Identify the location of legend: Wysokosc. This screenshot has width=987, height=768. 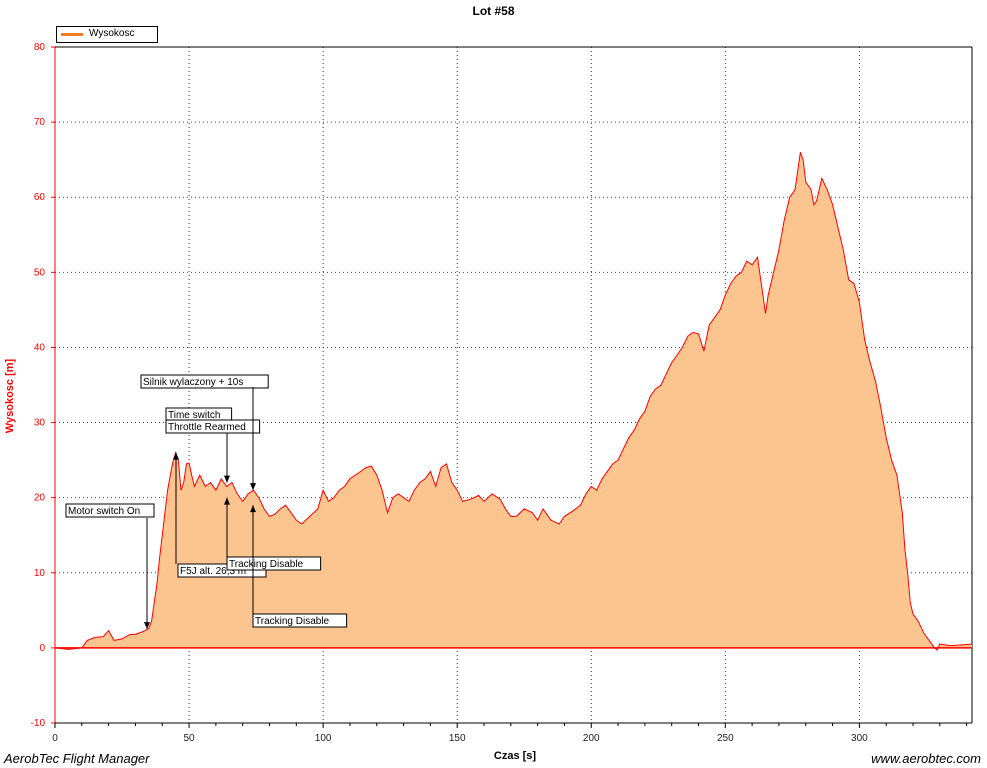
(107, 34).